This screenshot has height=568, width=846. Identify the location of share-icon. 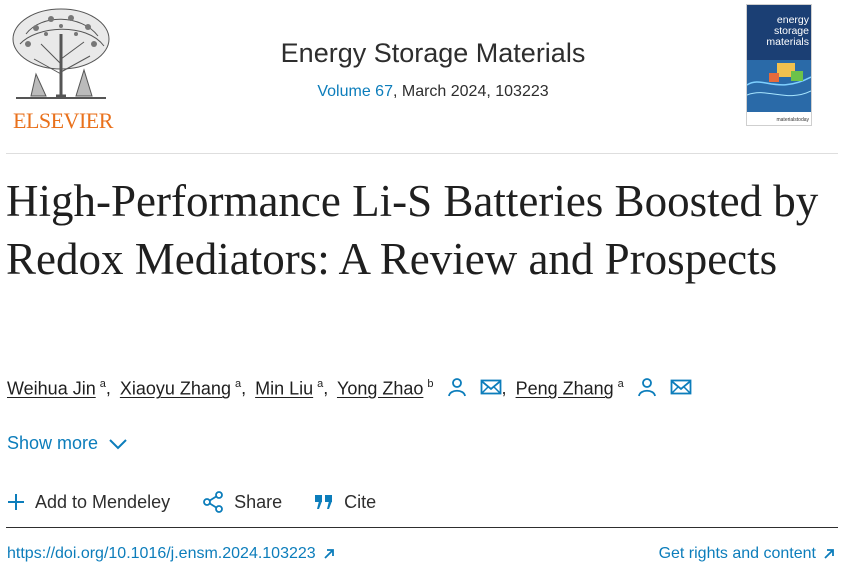
(213, 502).